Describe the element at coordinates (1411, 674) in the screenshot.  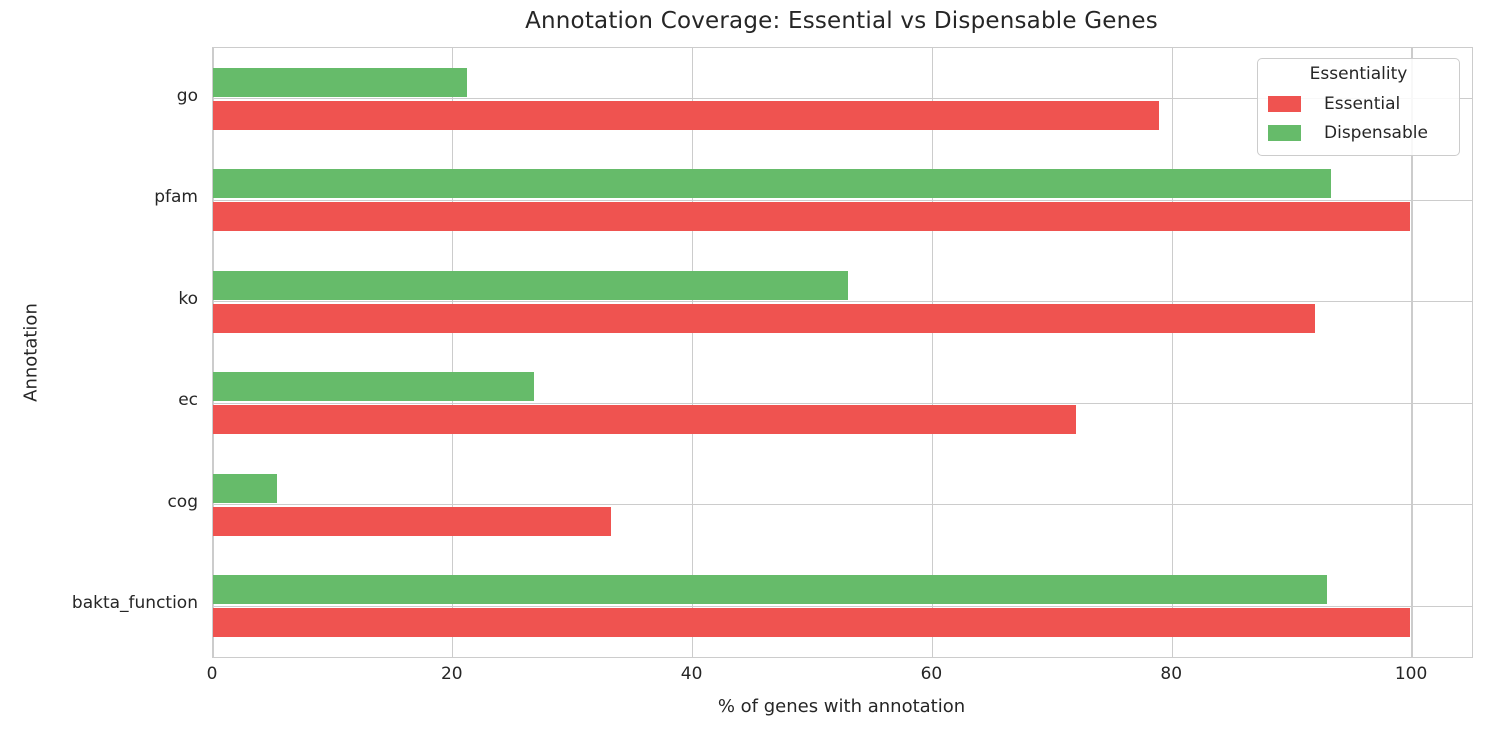
I see `x-tick-label-100: 100` at that location.